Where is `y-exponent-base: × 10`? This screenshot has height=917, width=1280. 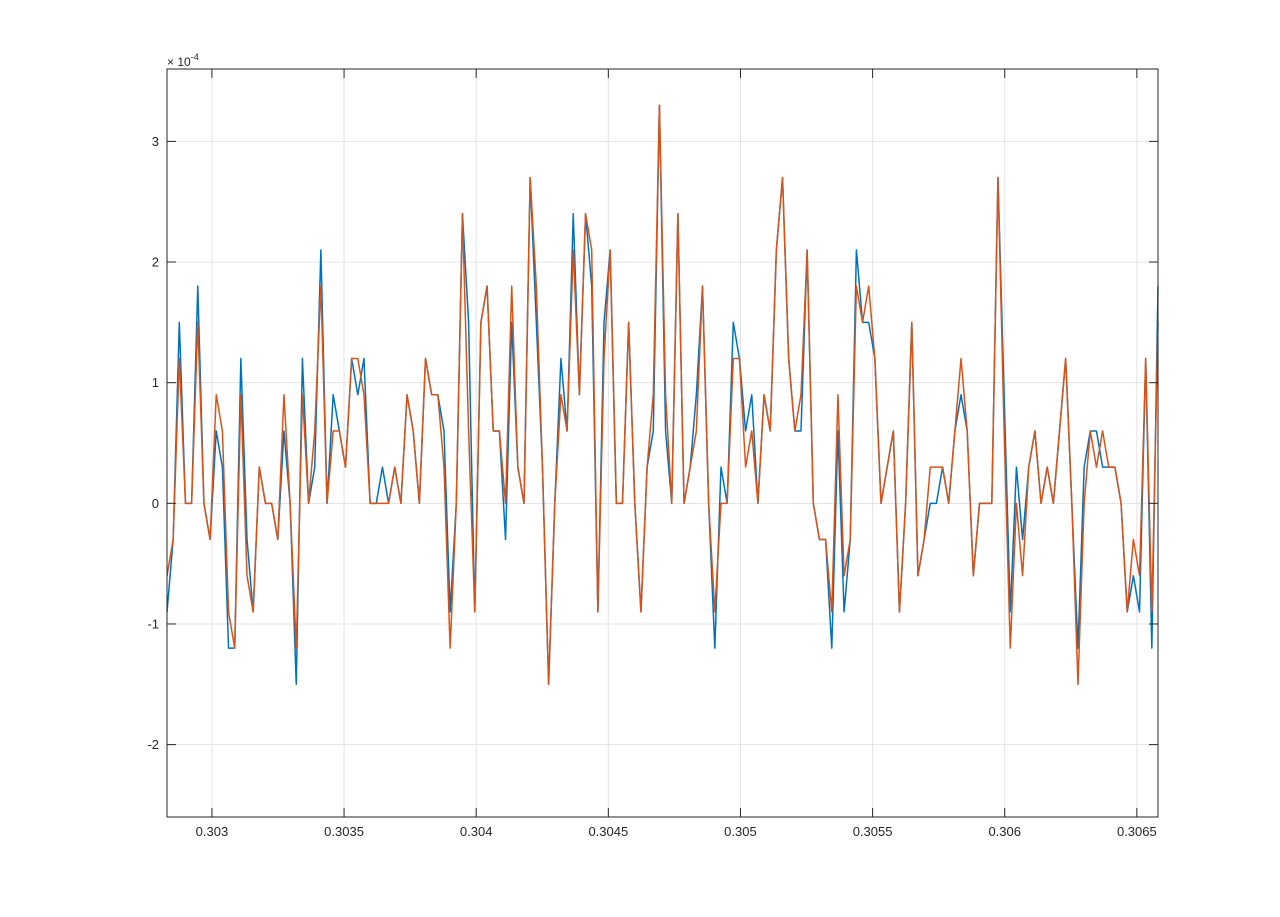
y-exponent-base: × 10 is located at coordinates (179, 62).